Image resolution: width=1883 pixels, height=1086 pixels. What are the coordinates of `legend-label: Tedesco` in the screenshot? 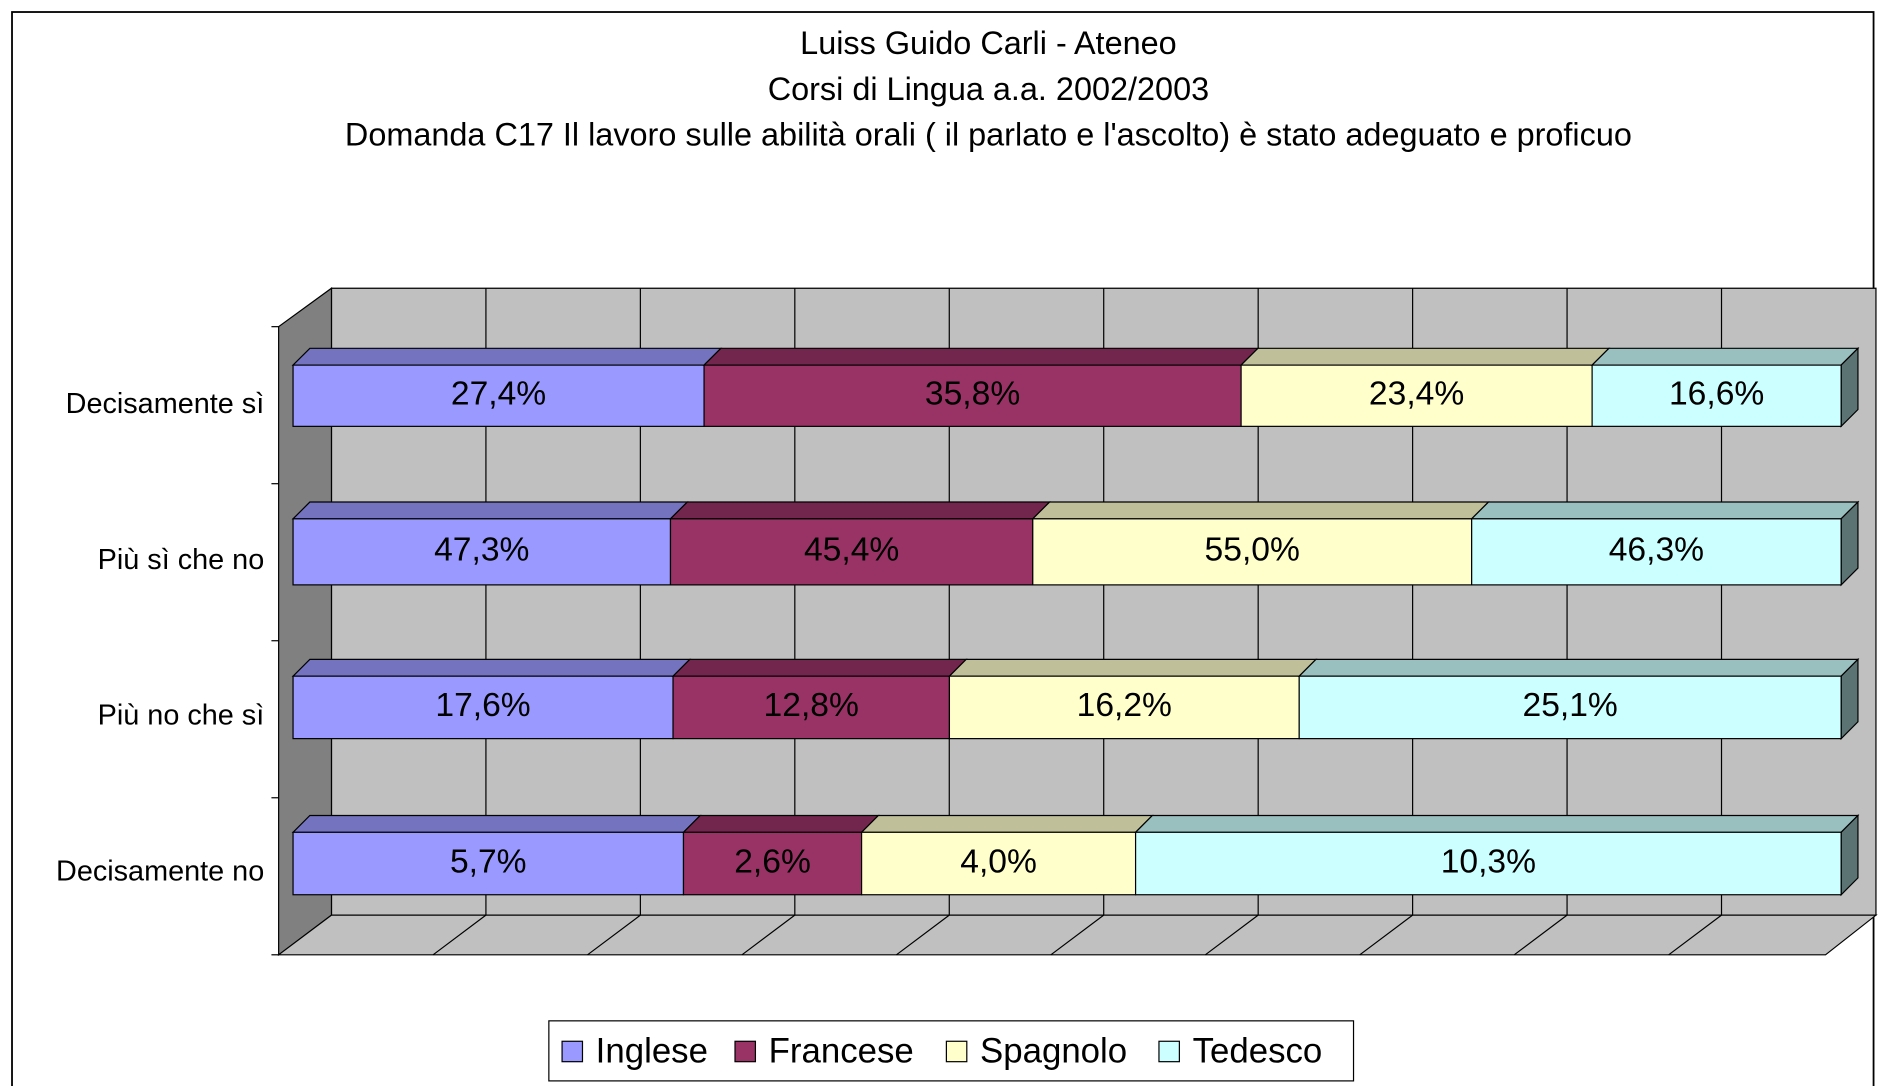 It's located at (1258, 1050).